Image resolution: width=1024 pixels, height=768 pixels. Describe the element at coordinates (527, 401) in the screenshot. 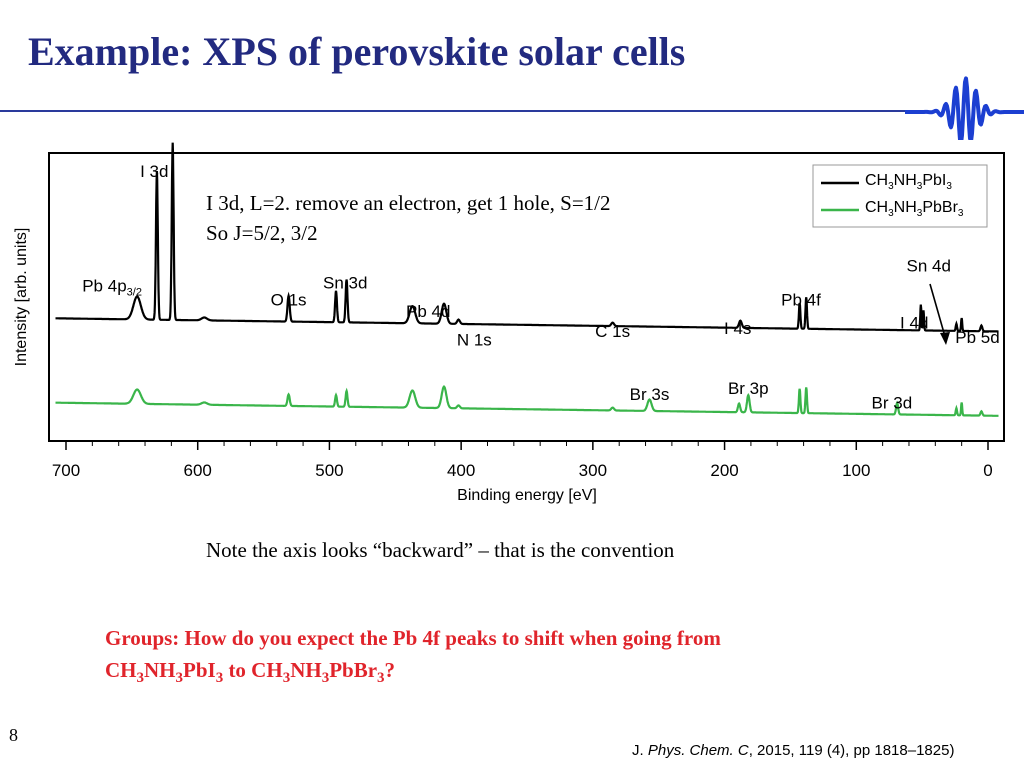

I see `series-line-pbbr3` at that location.